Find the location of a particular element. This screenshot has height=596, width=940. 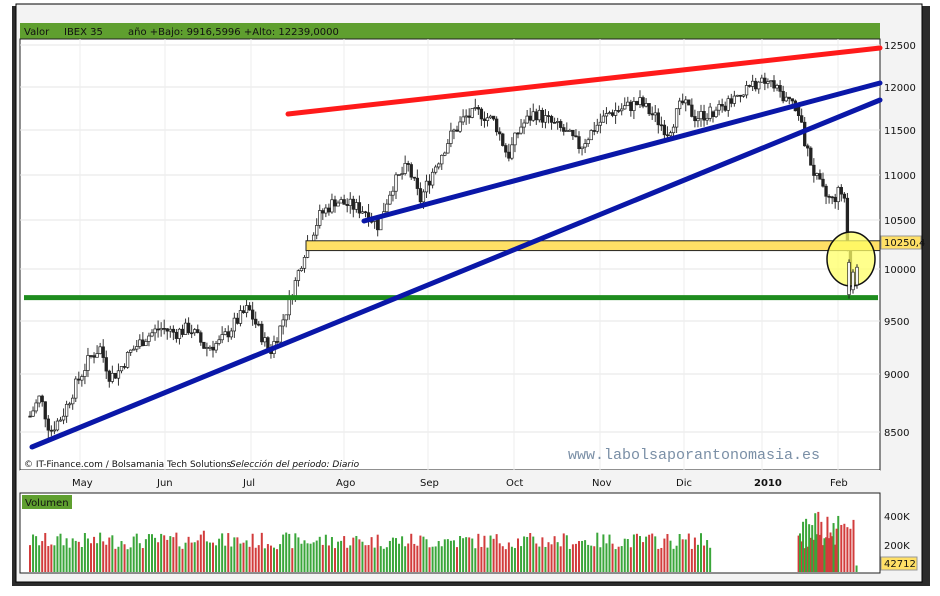

last-price-label: 10250,4 is located at coordinates (904, 243).